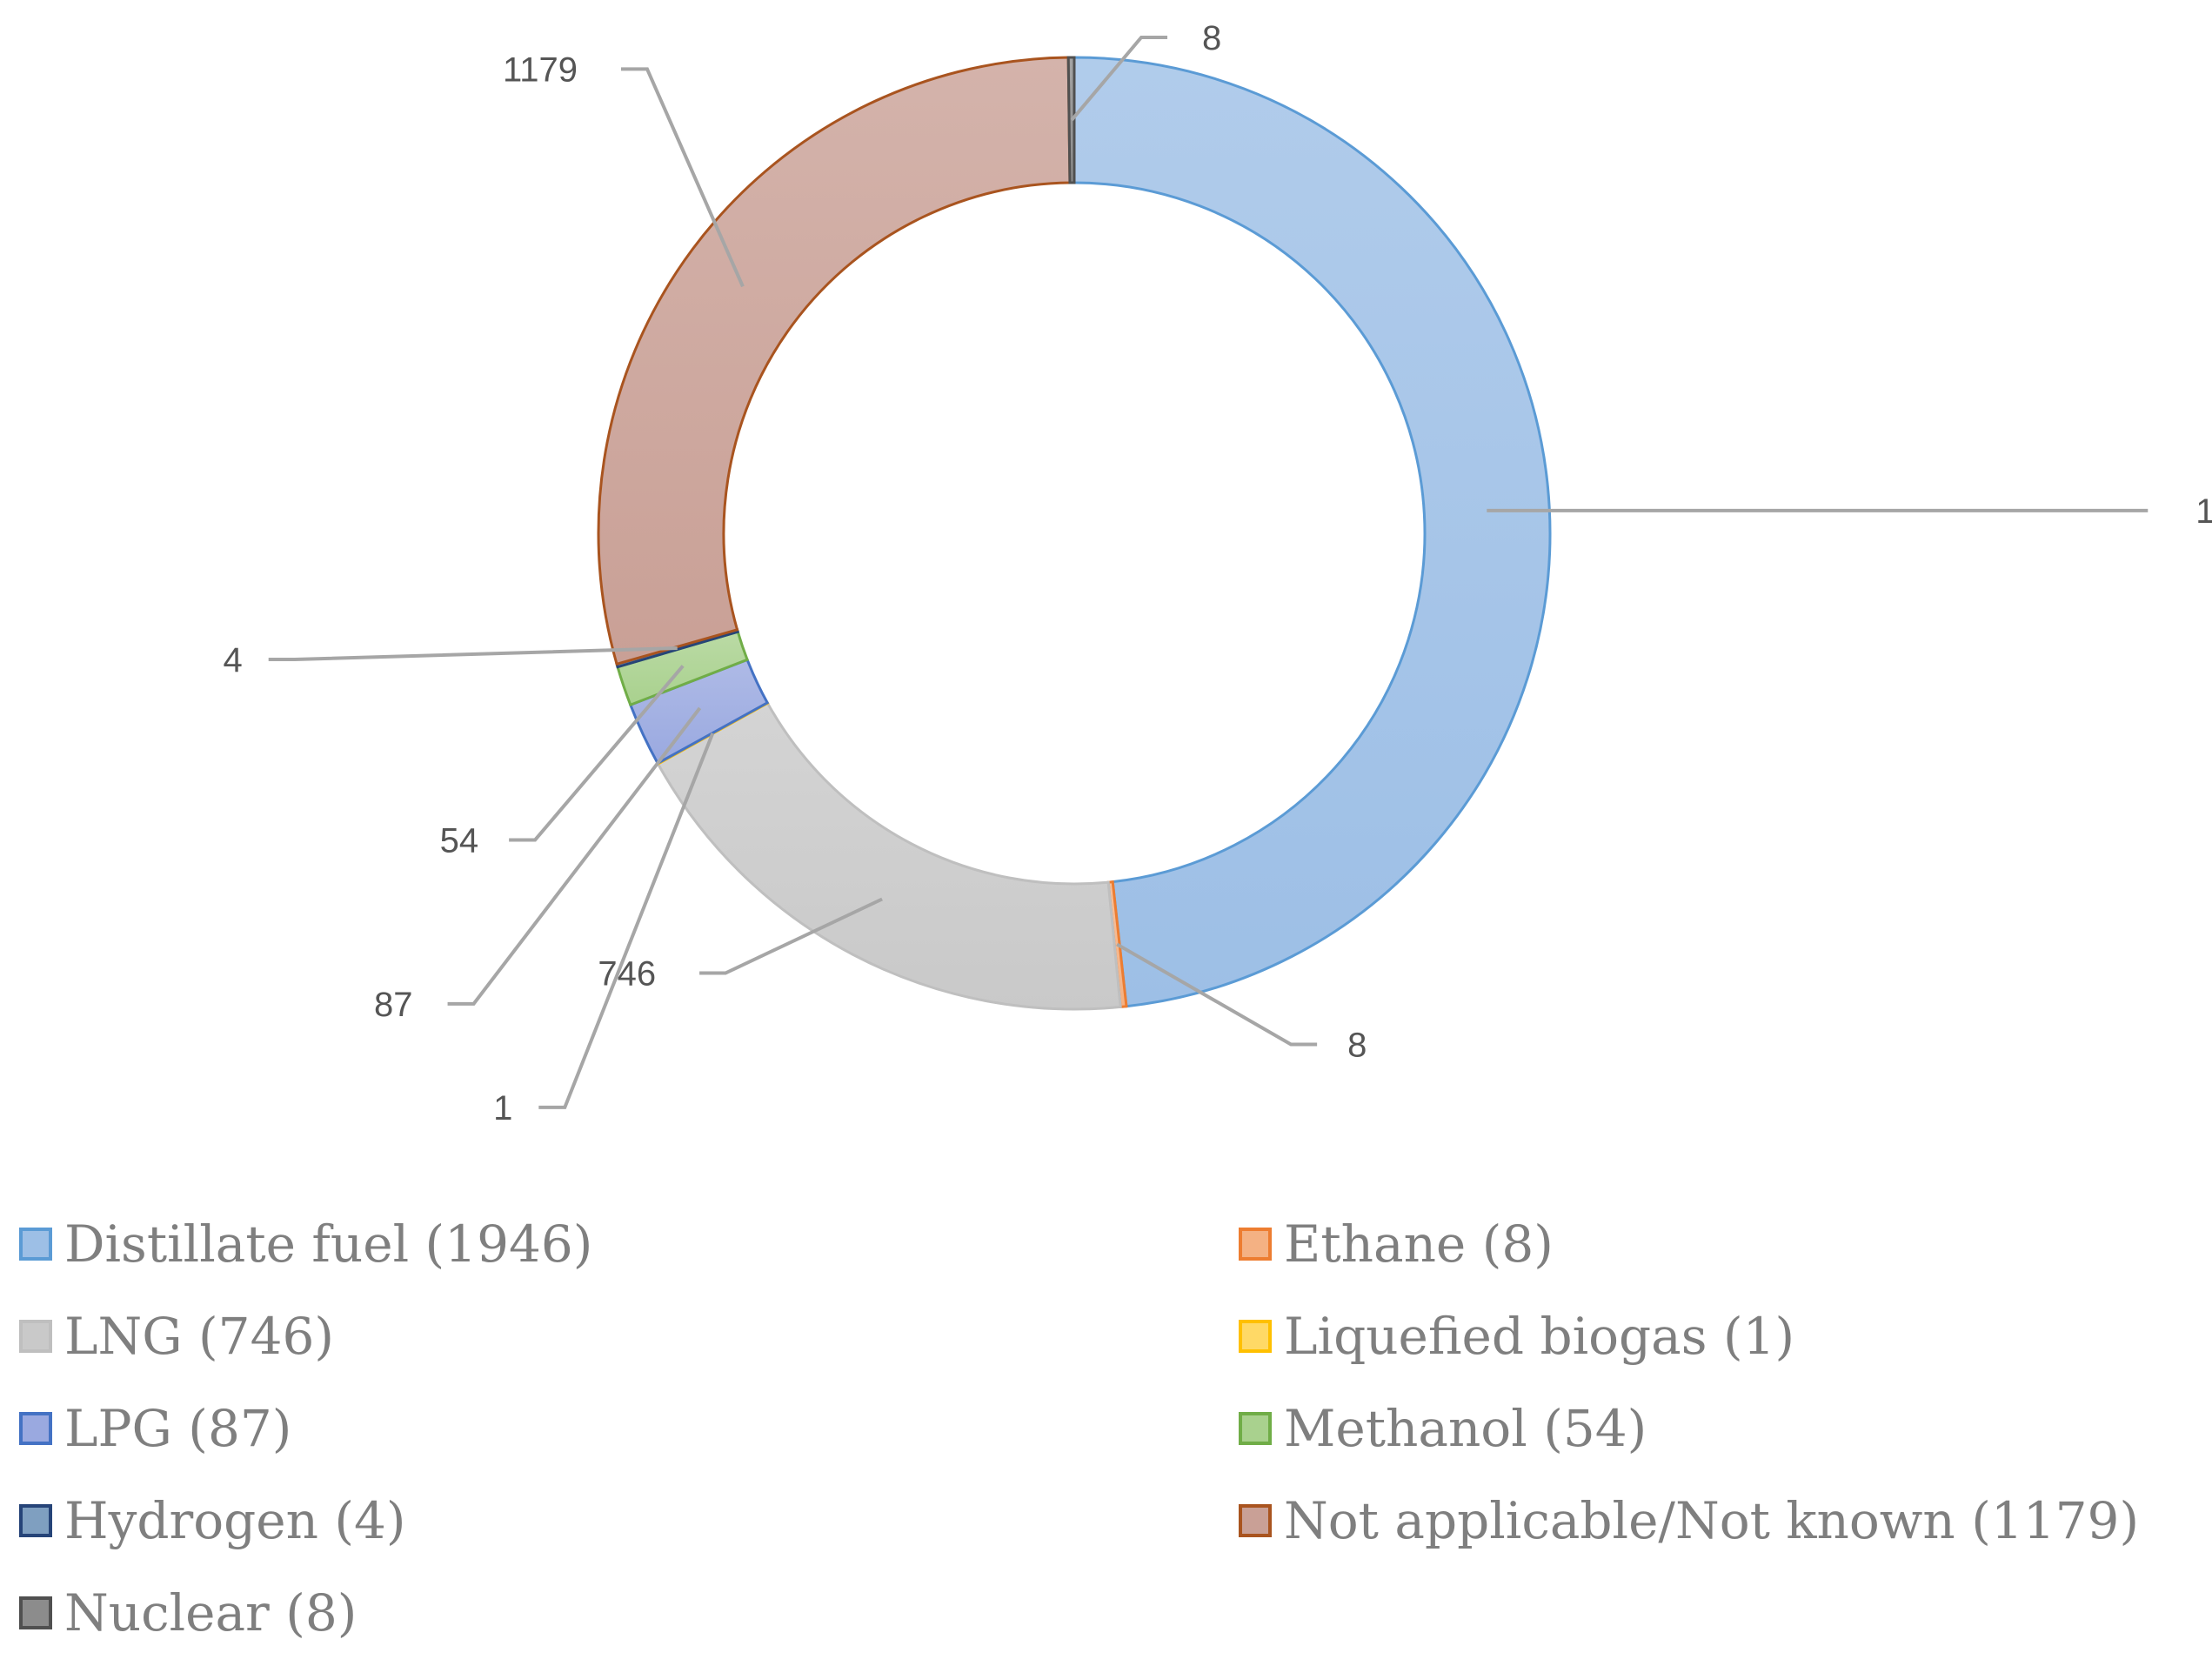 The width and height of the screenshot is (2212, 1666). Describe the element at coordinates (540, 69) in the screenshot. I see `data-label-7: 1179` at that location.